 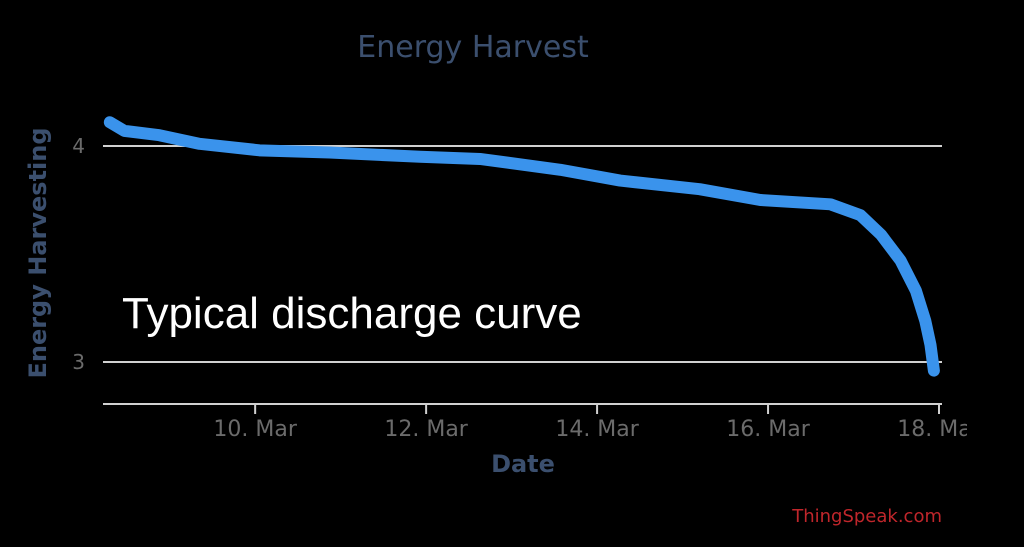 What do you see at coordinates (597, 429) in the screenshot?
I see `x-tick-label: 14. Mar` at bounding box center [597, 429].